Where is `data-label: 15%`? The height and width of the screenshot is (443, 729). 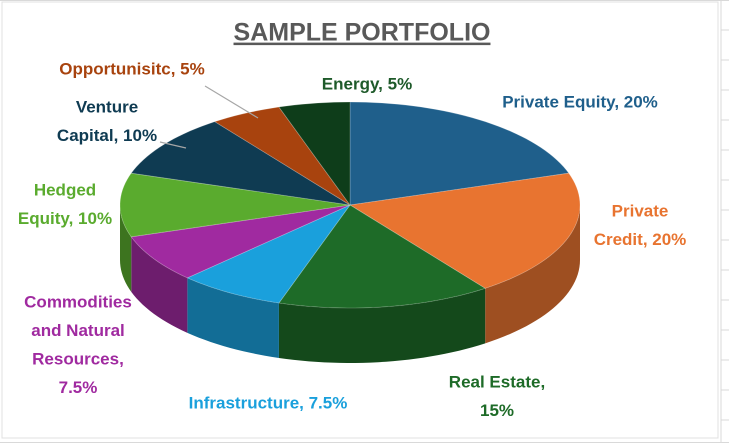
data-label: 15% is located at coordinates (497, 410).